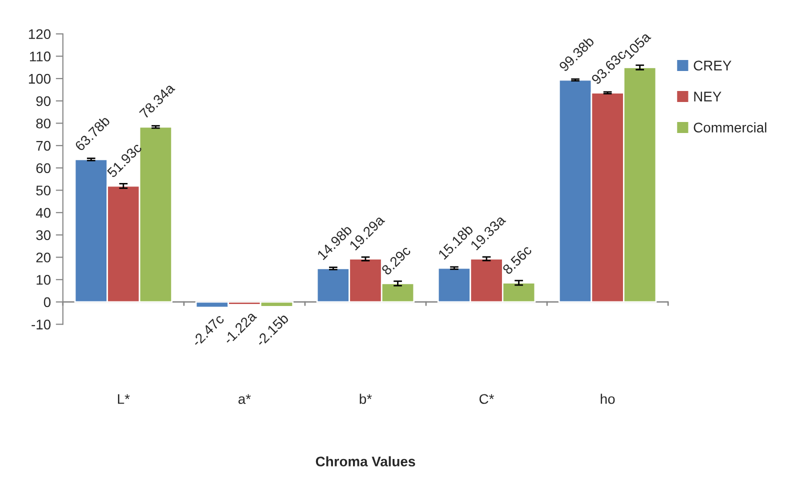  What do you see at coordinates (43, 213) in the screenshot?
I see `y-tick-label: 40` at bounding box center [43, 213].